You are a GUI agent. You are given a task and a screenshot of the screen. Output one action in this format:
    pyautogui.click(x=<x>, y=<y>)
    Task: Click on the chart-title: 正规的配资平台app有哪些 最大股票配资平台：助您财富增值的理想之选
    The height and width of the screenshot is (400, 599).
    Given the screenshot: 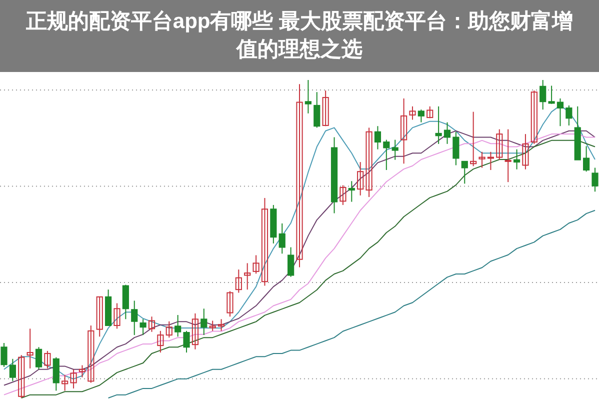 What is the action you would take?
    pyautogui.click(x=299, y=35)
    